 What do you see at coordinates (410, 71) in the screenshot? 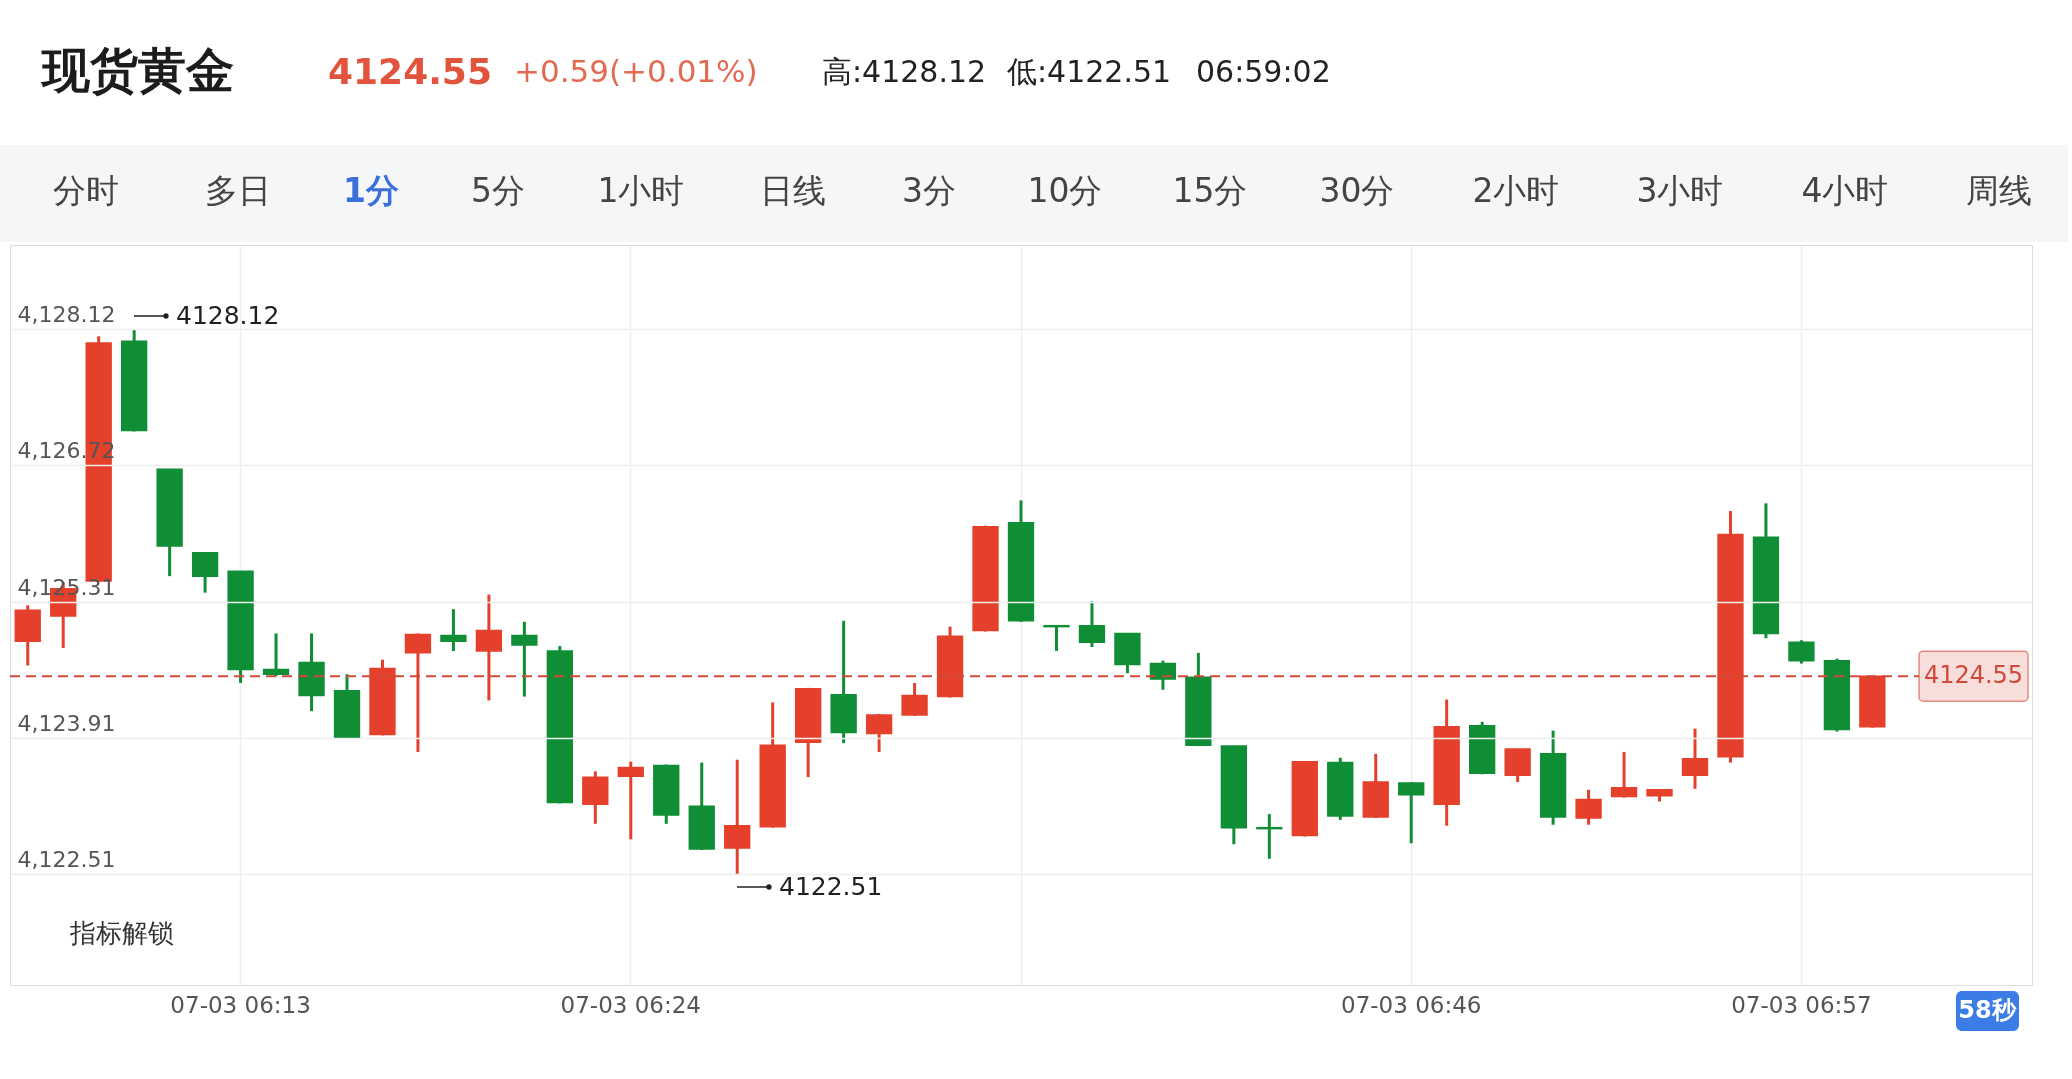
I see `text: 4124.55` at bounding box center [410, 71].